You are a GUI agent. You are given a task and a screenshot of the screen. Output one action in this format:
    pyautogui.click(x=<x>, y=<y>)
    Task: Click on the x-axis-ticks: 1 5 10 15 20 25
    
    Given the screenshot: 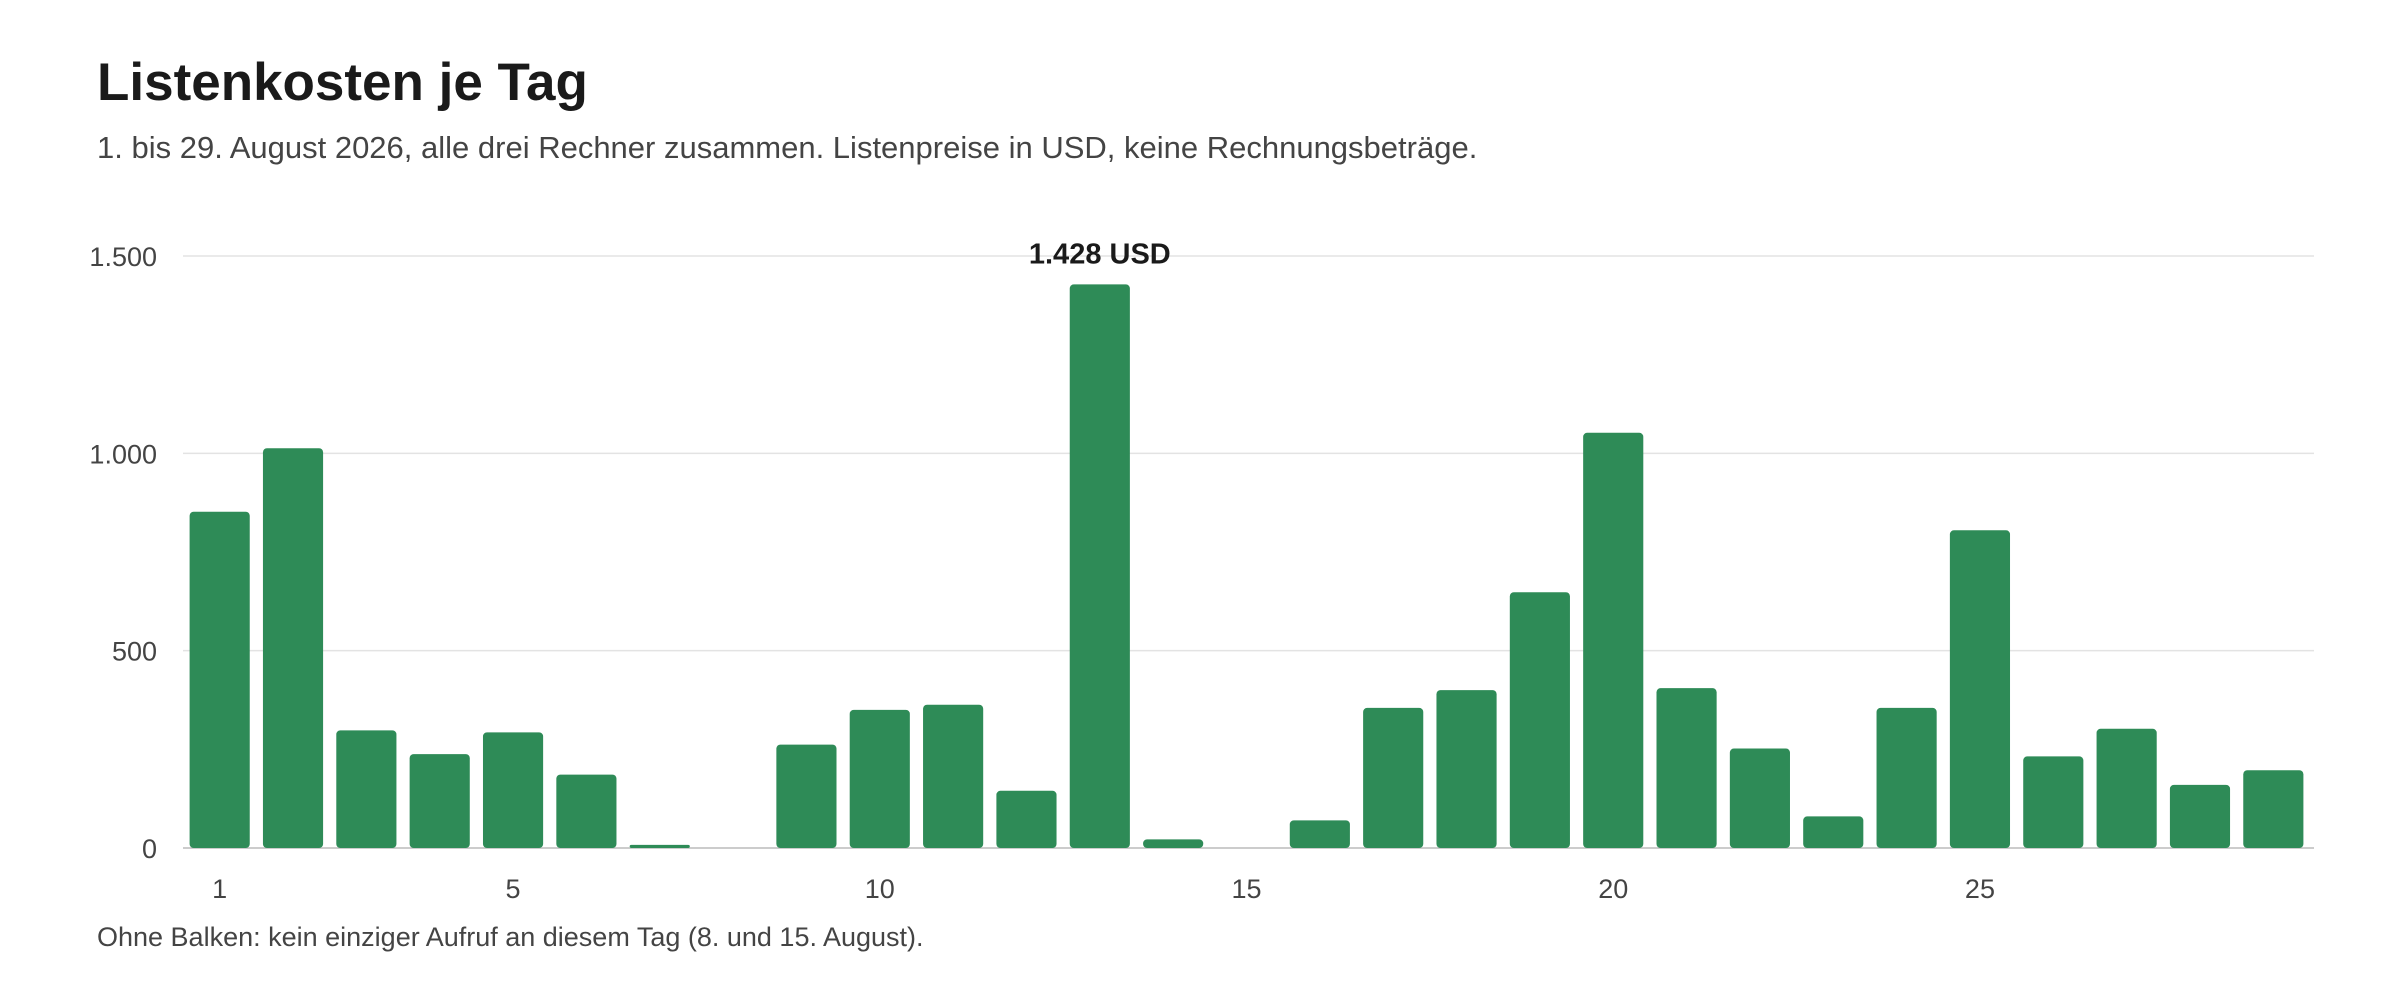 What is the action you would take?
    pyautogui.click(x=1103, y=889)
    